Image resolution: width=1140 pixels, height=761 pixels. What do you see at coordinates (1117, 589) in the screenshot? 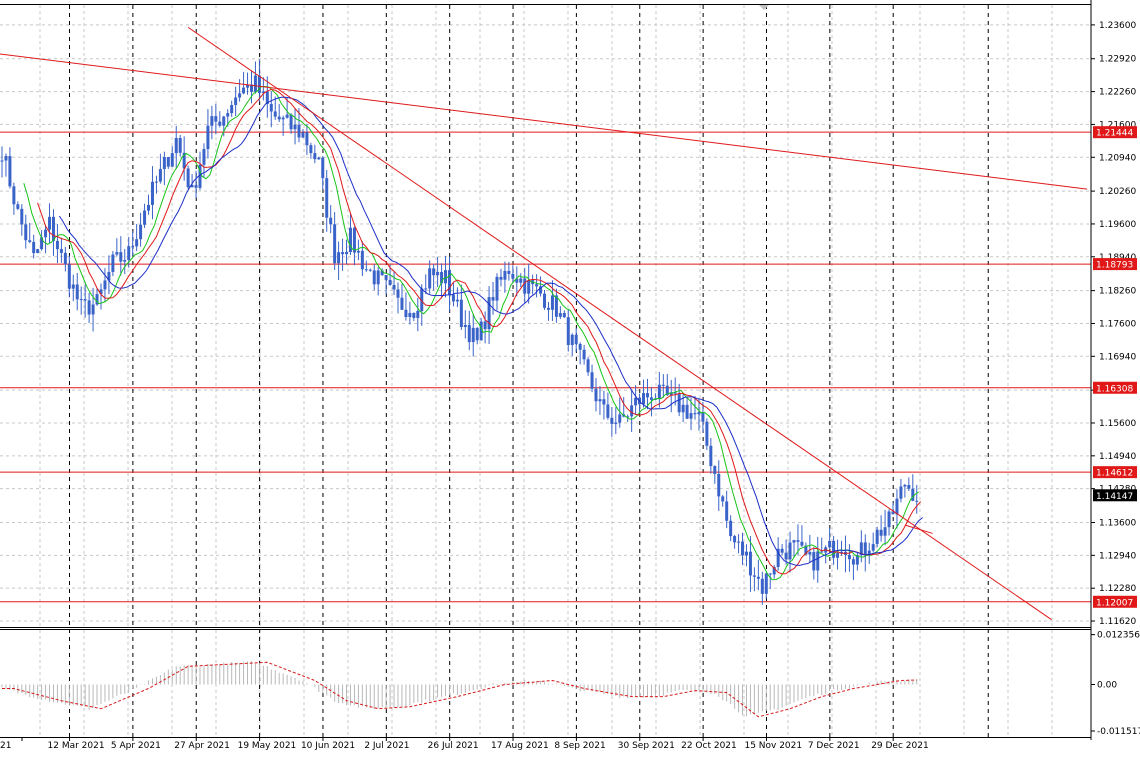
I see `price-tick-label: 1.12280` at bounding box center [1117, 589].